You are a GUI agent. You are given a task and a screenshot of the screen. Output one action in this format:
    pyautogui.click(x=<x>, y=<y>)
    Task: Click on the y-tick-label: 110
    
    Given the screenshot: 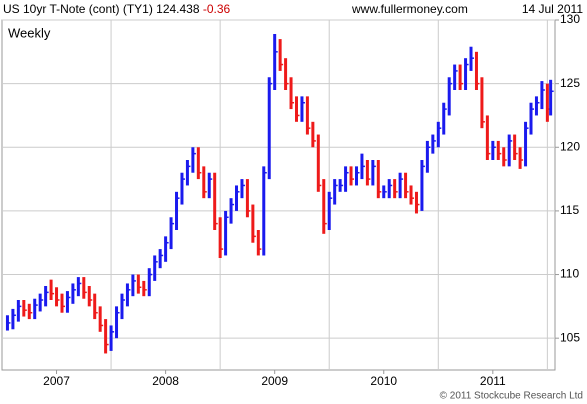 What is the action you would take?
    pyautogui.click(x=569, y=274)
    